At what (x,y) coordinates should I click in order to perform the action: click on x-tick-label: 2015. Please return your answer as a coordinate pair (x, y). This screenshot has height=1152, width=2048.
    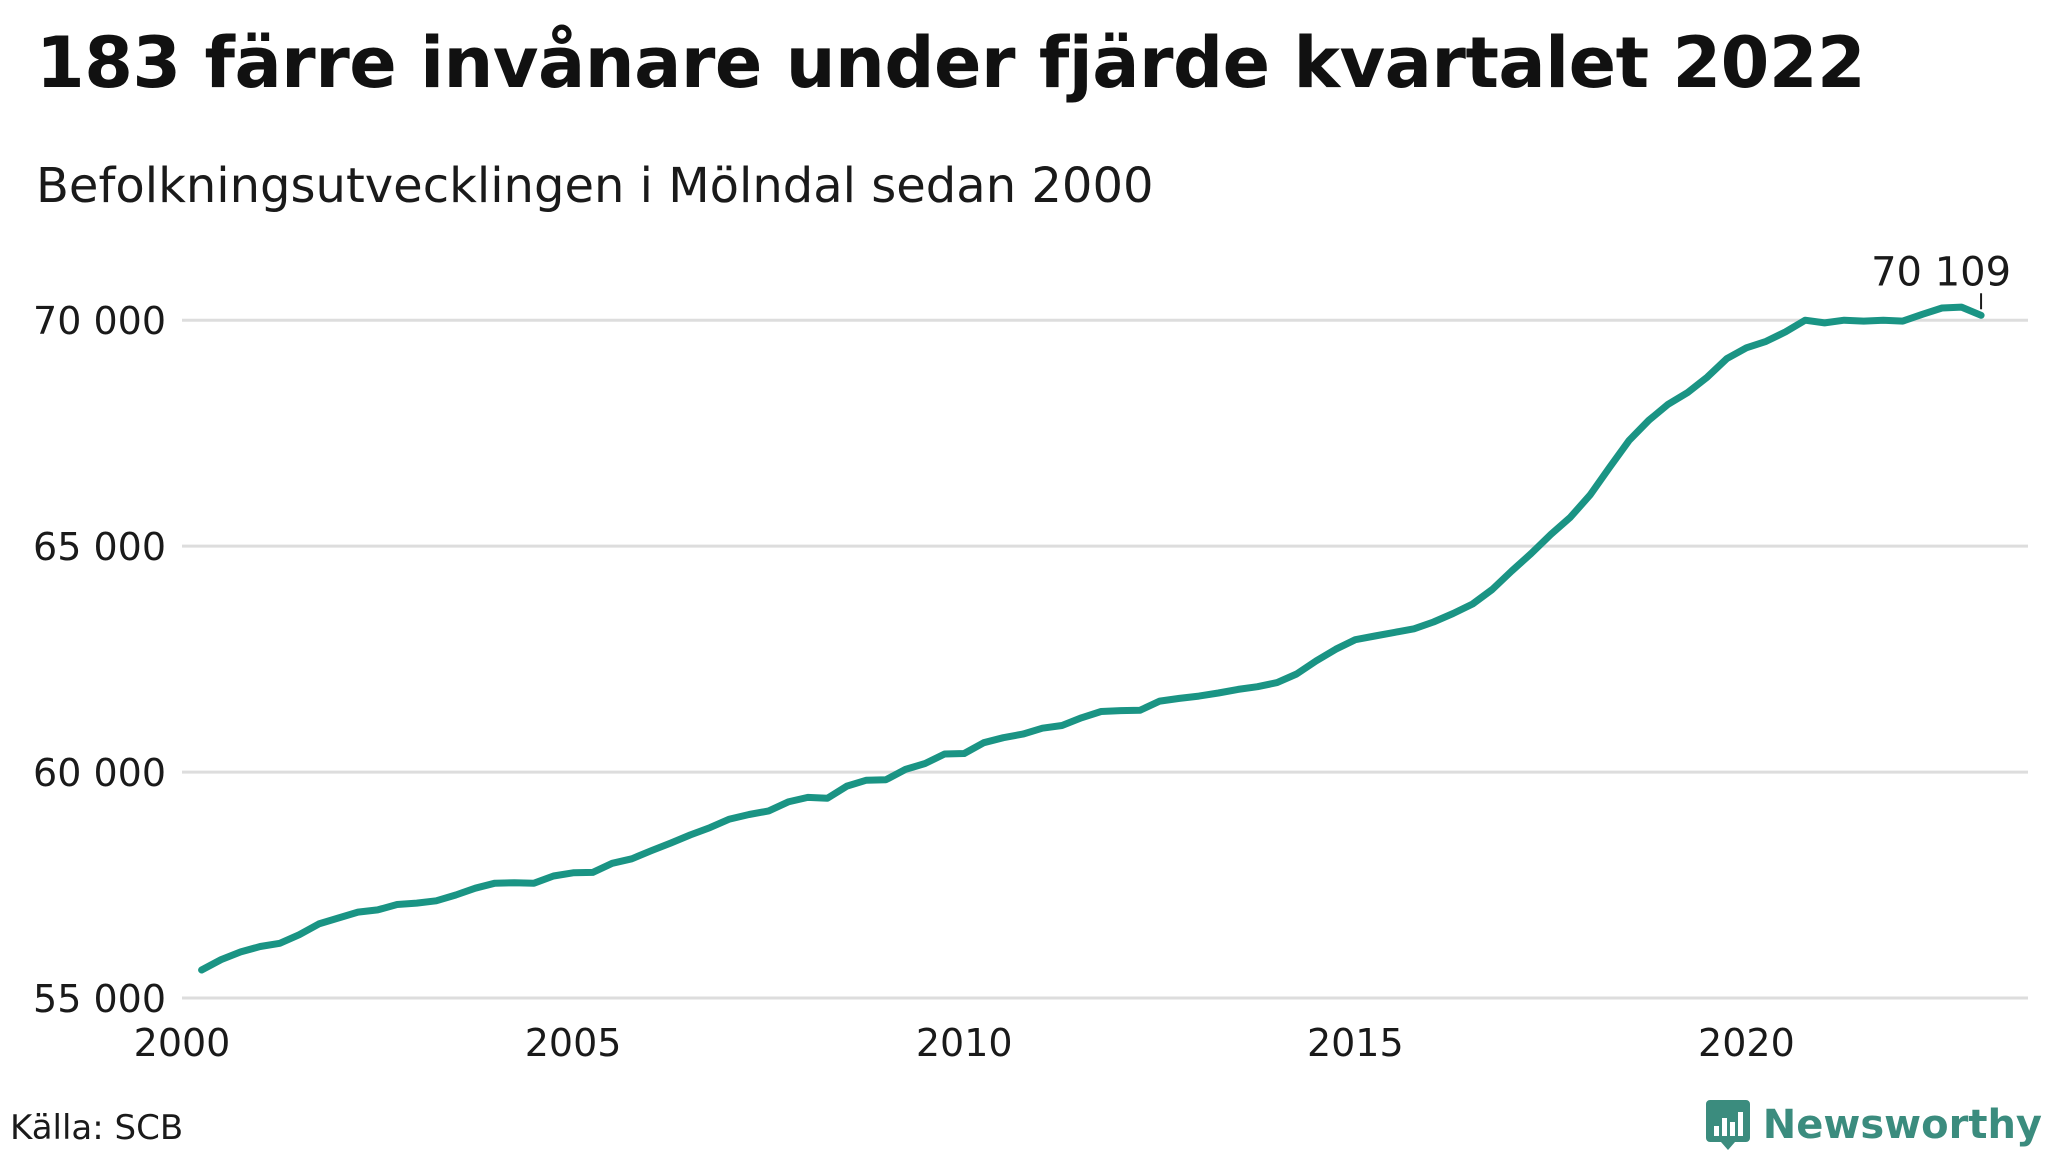
    Looking at the image, I should click on (1355, 1043).